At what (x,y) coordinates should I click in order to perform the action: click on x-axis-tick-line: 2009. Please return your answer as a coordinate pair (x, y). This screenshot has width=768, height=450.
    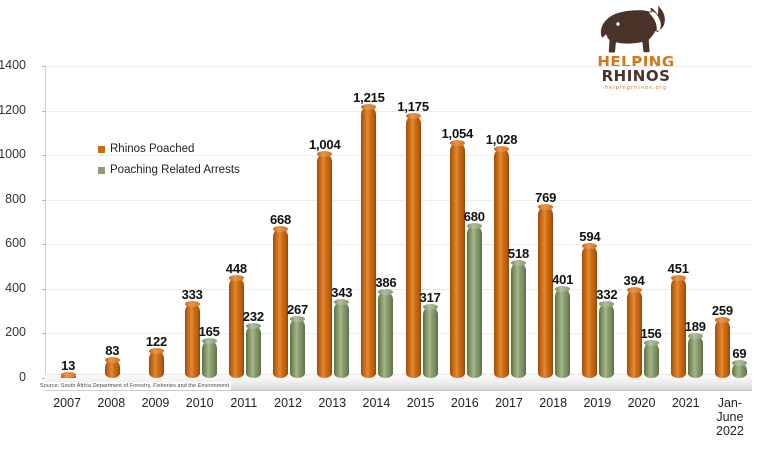
    Looking at the image, I should click on (155, 403).